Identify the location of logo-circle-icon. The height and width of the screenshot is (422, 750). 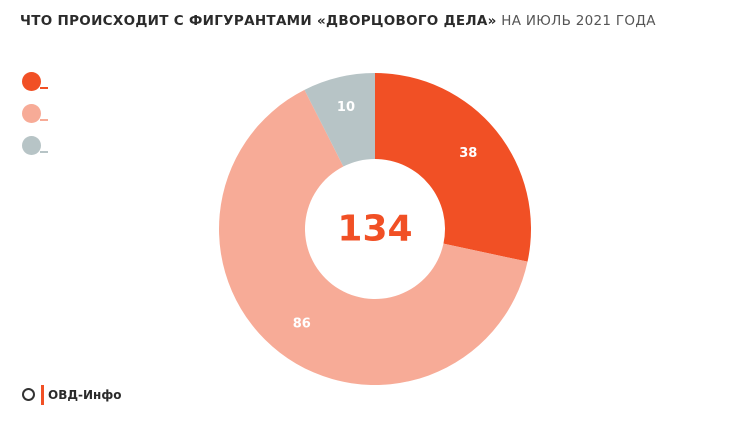
(28, 394).